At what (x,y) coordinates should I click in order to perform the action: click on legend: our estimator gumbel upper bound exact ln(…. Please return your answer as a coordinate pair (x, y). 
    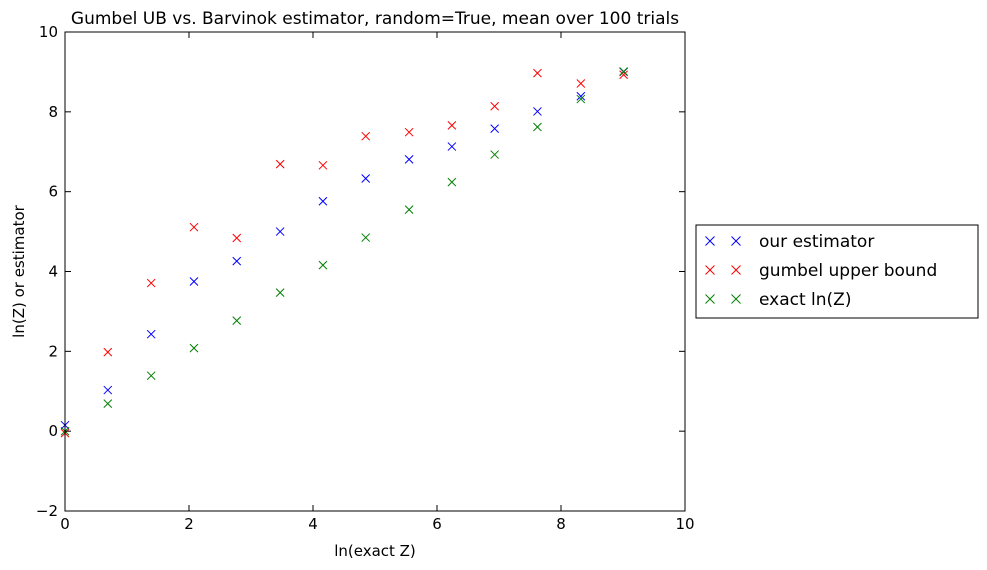
    Looking at the image, I should click on (837, 271).